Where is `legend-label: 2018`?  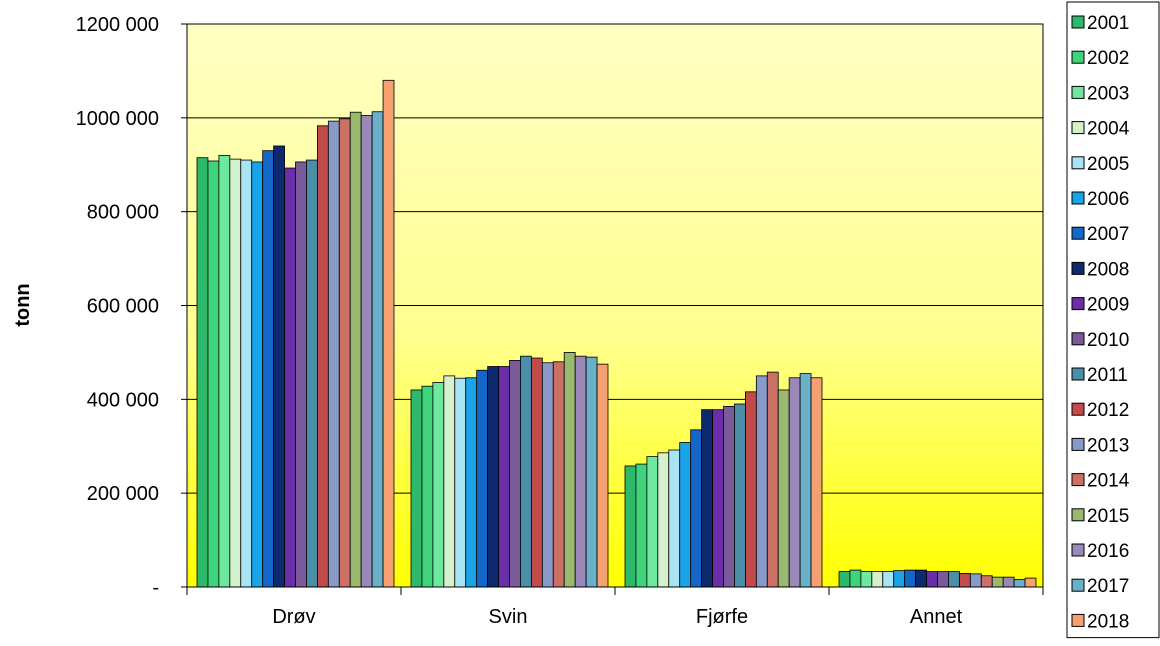 legend-label: 2018 is located at coordinates (1108, 621).